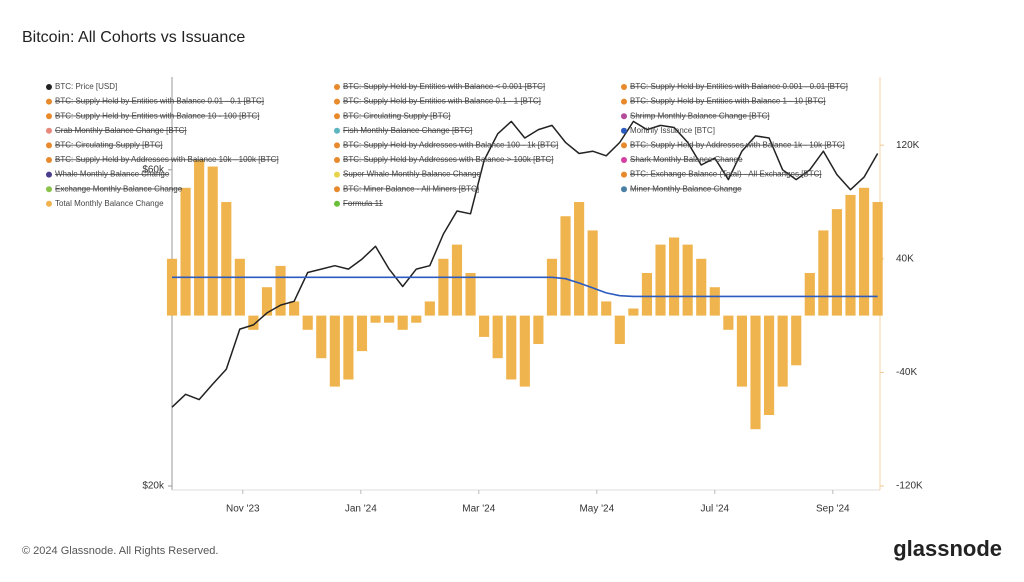  I want to click on legend-label: Total Monthly Balance Change, so click(109, 203).